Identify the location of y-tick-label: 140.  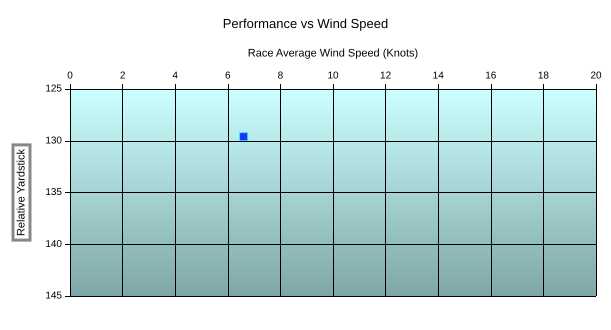
(53, 244).